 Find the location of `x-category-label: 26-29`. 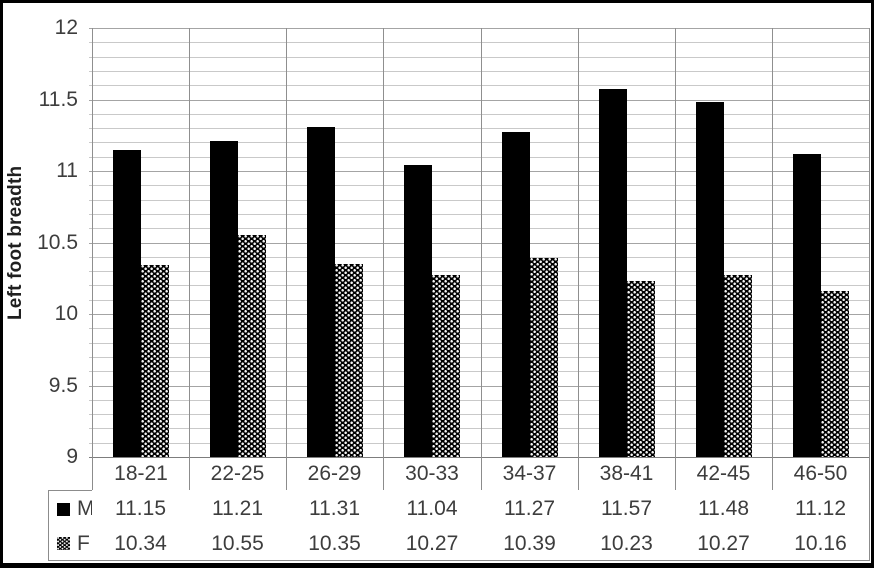

x-category-label: 26-29 is located at coordinates (335, 474).